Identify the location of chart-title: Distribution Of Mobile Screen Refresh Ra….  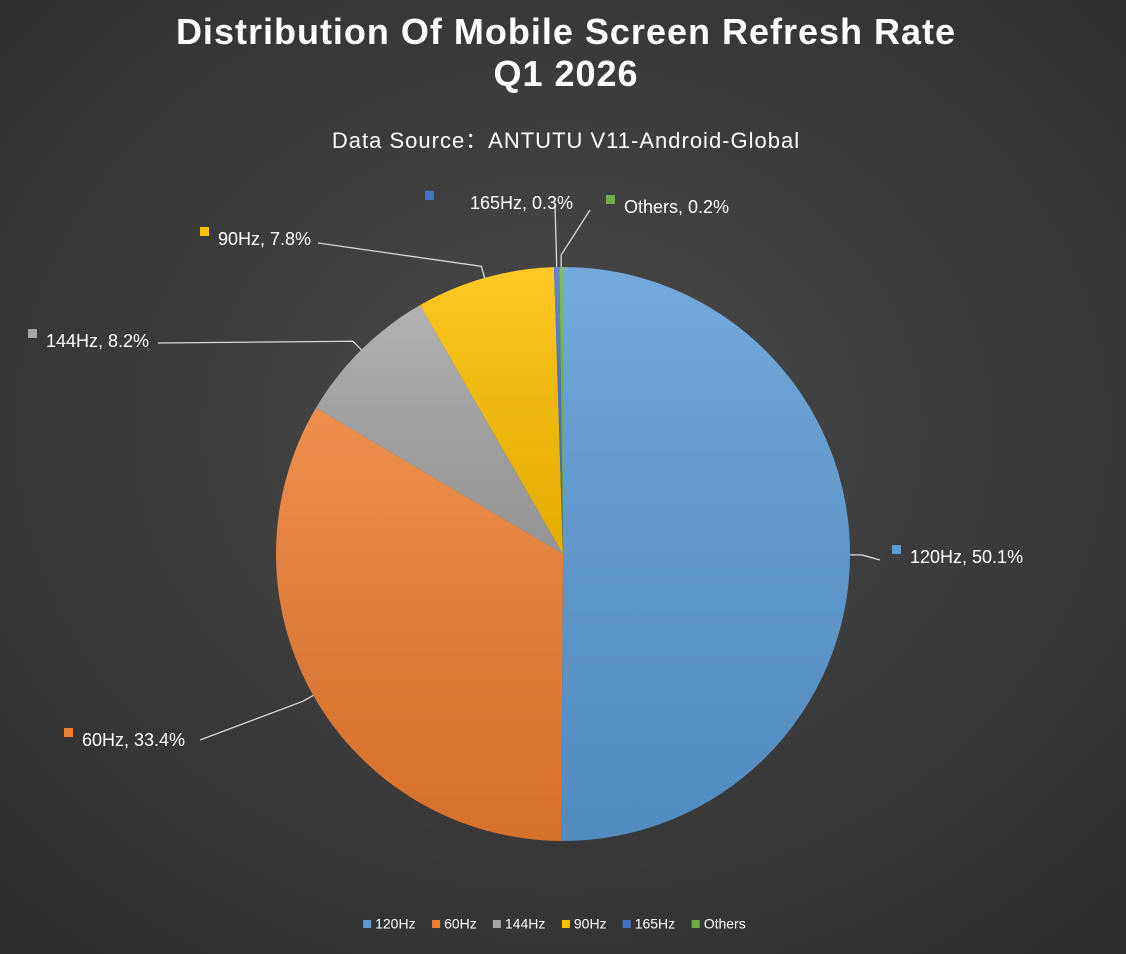
(566, 31).